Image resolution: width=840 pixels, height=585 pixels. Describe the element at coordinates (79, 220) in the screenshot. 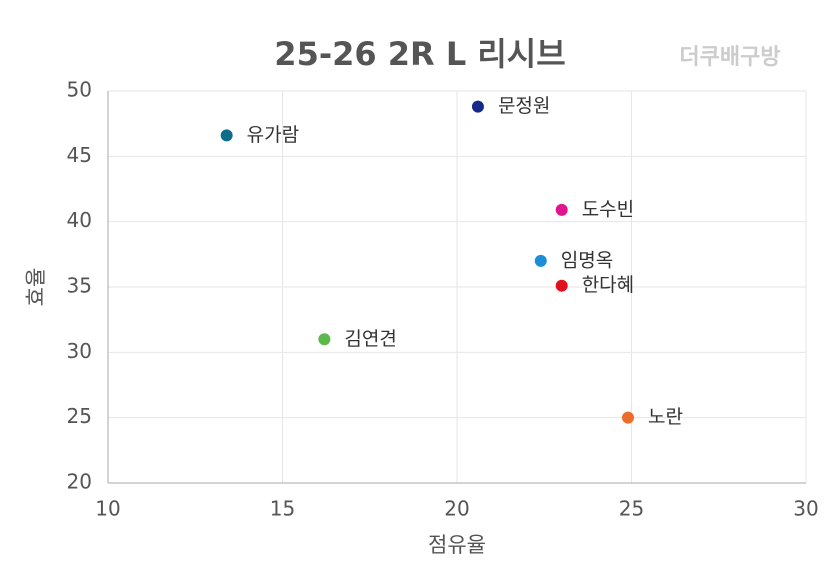

I see `y-tick-label: 40` at that location.